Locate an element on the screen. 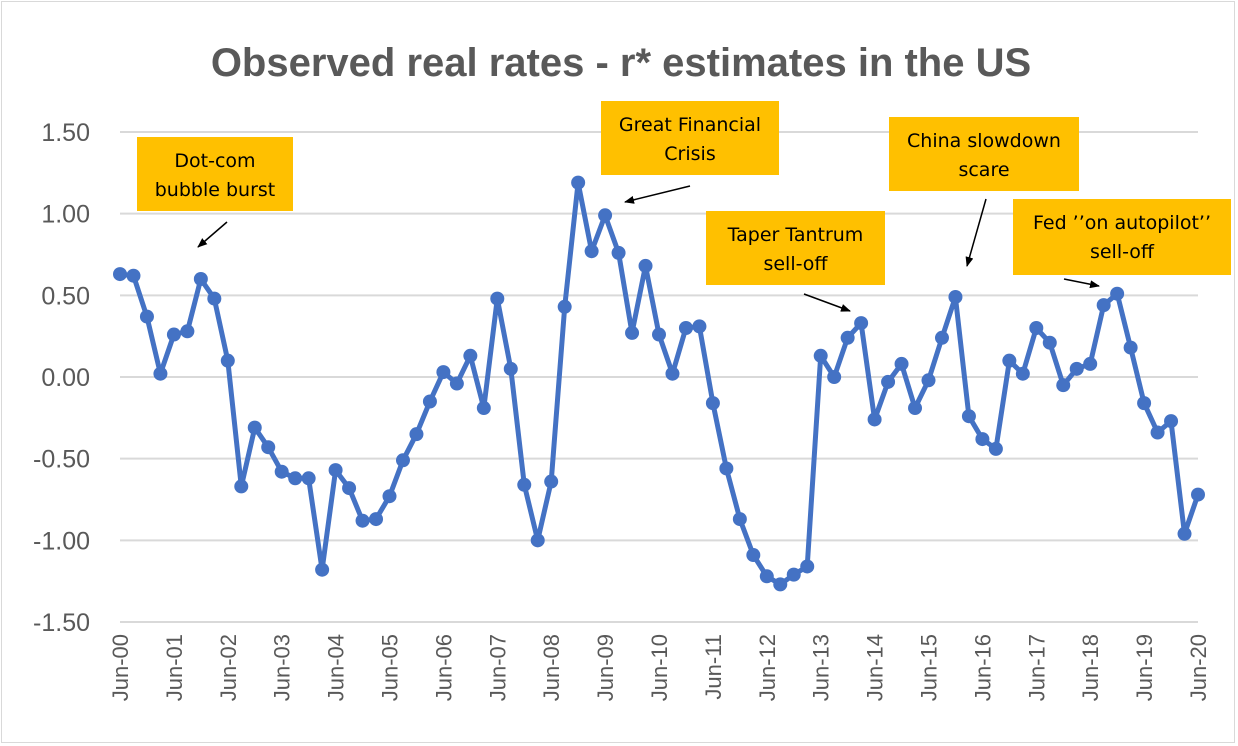 The width and height of the screenshot is (1238, 746). x-tick-label: Jun-02 is located at coordinates (228, 667).